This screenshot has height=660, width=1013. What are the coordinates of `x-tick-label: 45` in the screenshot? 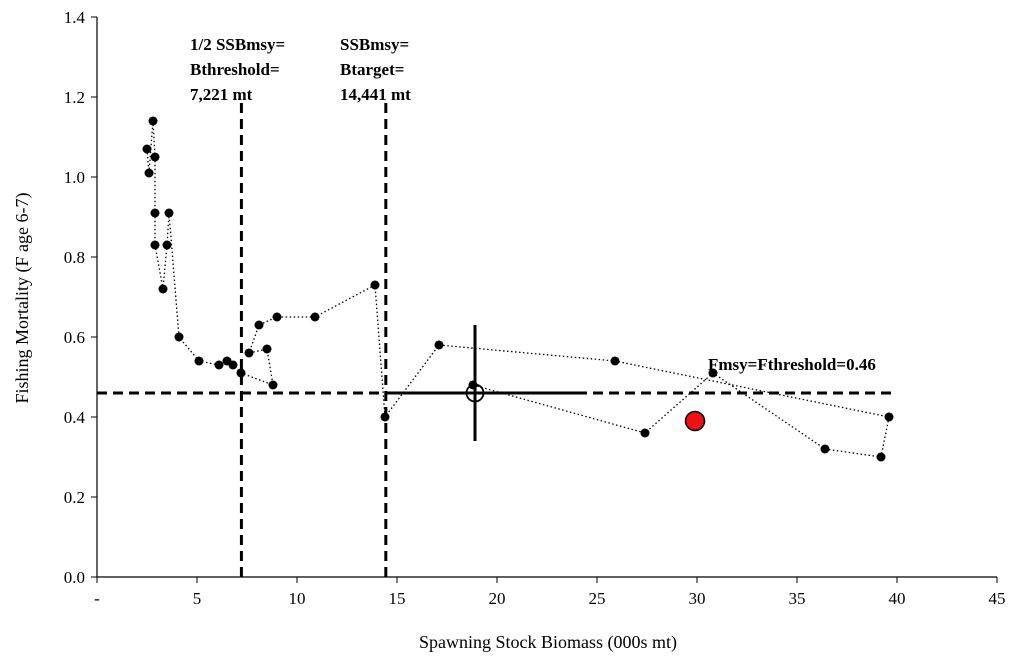 It's located at (997, 598).